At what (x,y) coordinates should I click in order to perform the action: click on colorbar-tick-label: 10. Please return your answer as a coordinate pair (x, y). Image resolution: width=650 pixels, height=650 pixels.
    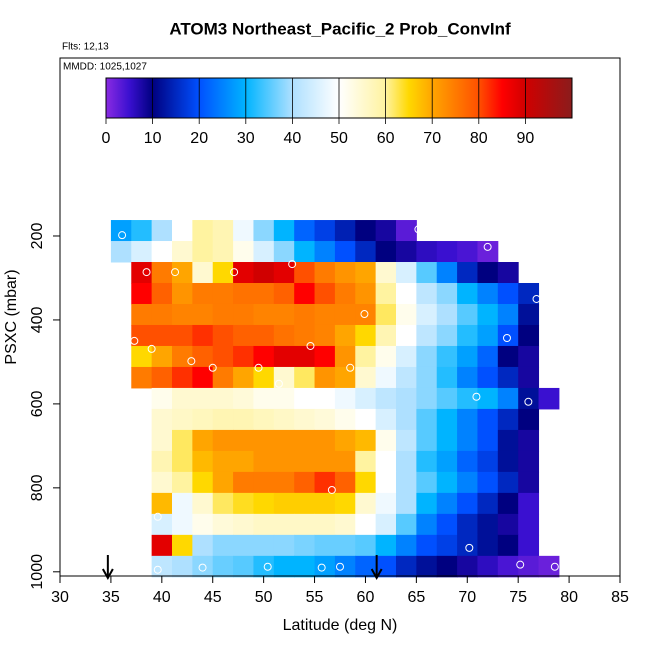
    Looking at the image, I should click on (153, 138).